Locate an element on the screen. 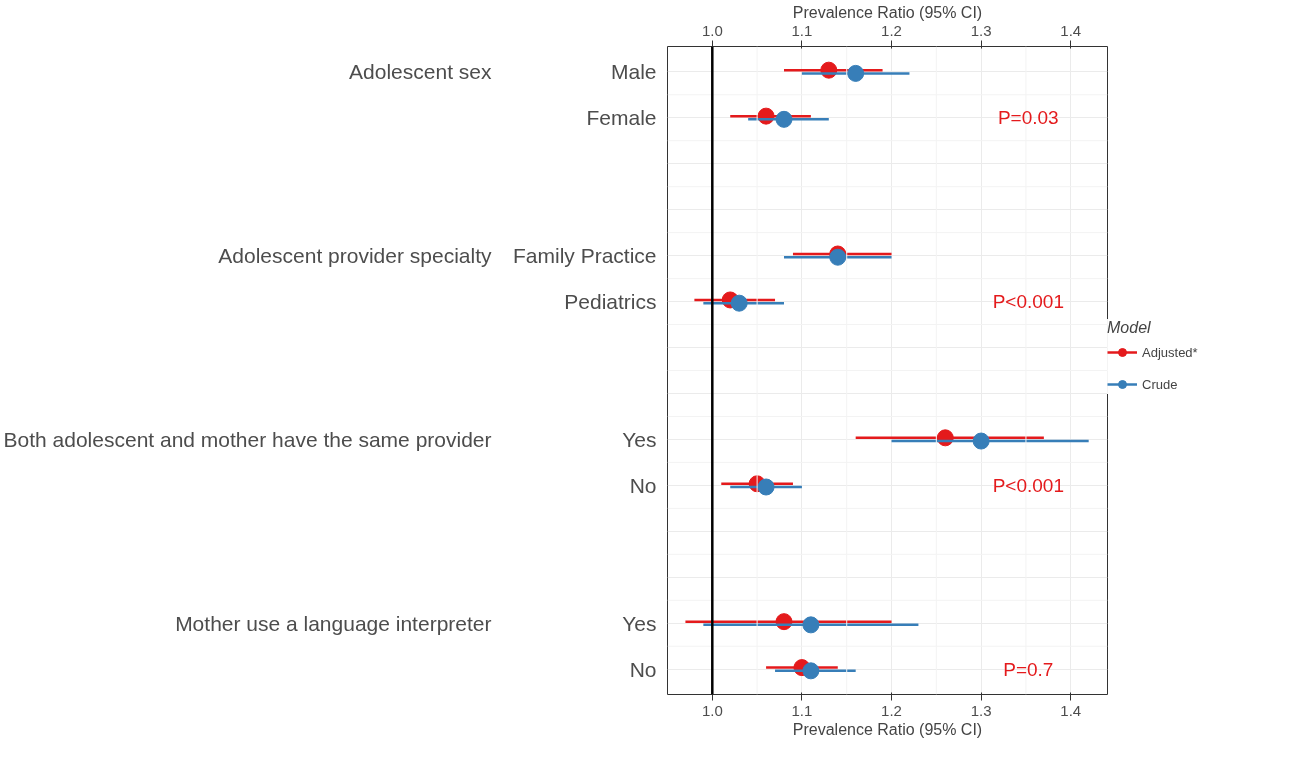 The image size is (1308, 758). text: Adolescent provider specialty is located at coordinates (355, 256).